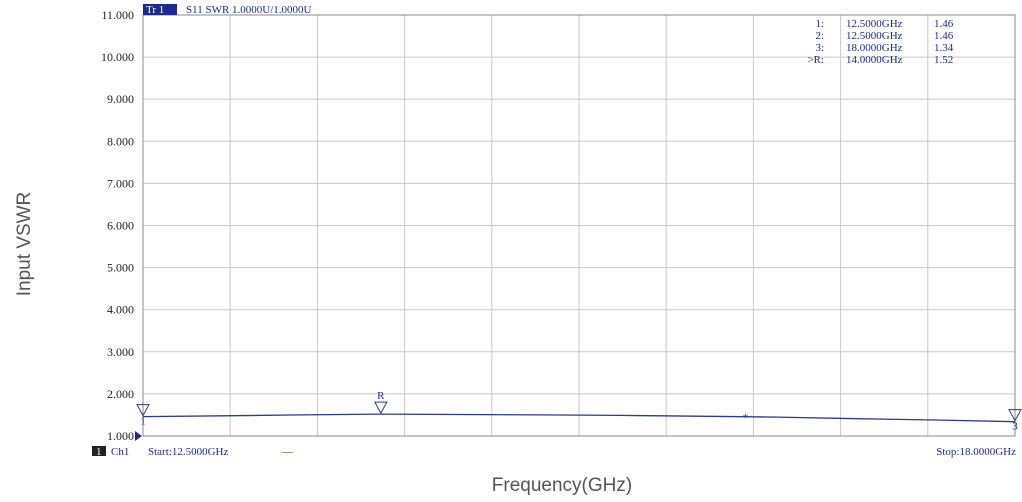 Image resolution: width=1022 pixels, height=502 pixels. What do you see at coordinates (1015, 427) in the screenshot?
I see `marker-label: 3` at bounding box center [1015, 427].